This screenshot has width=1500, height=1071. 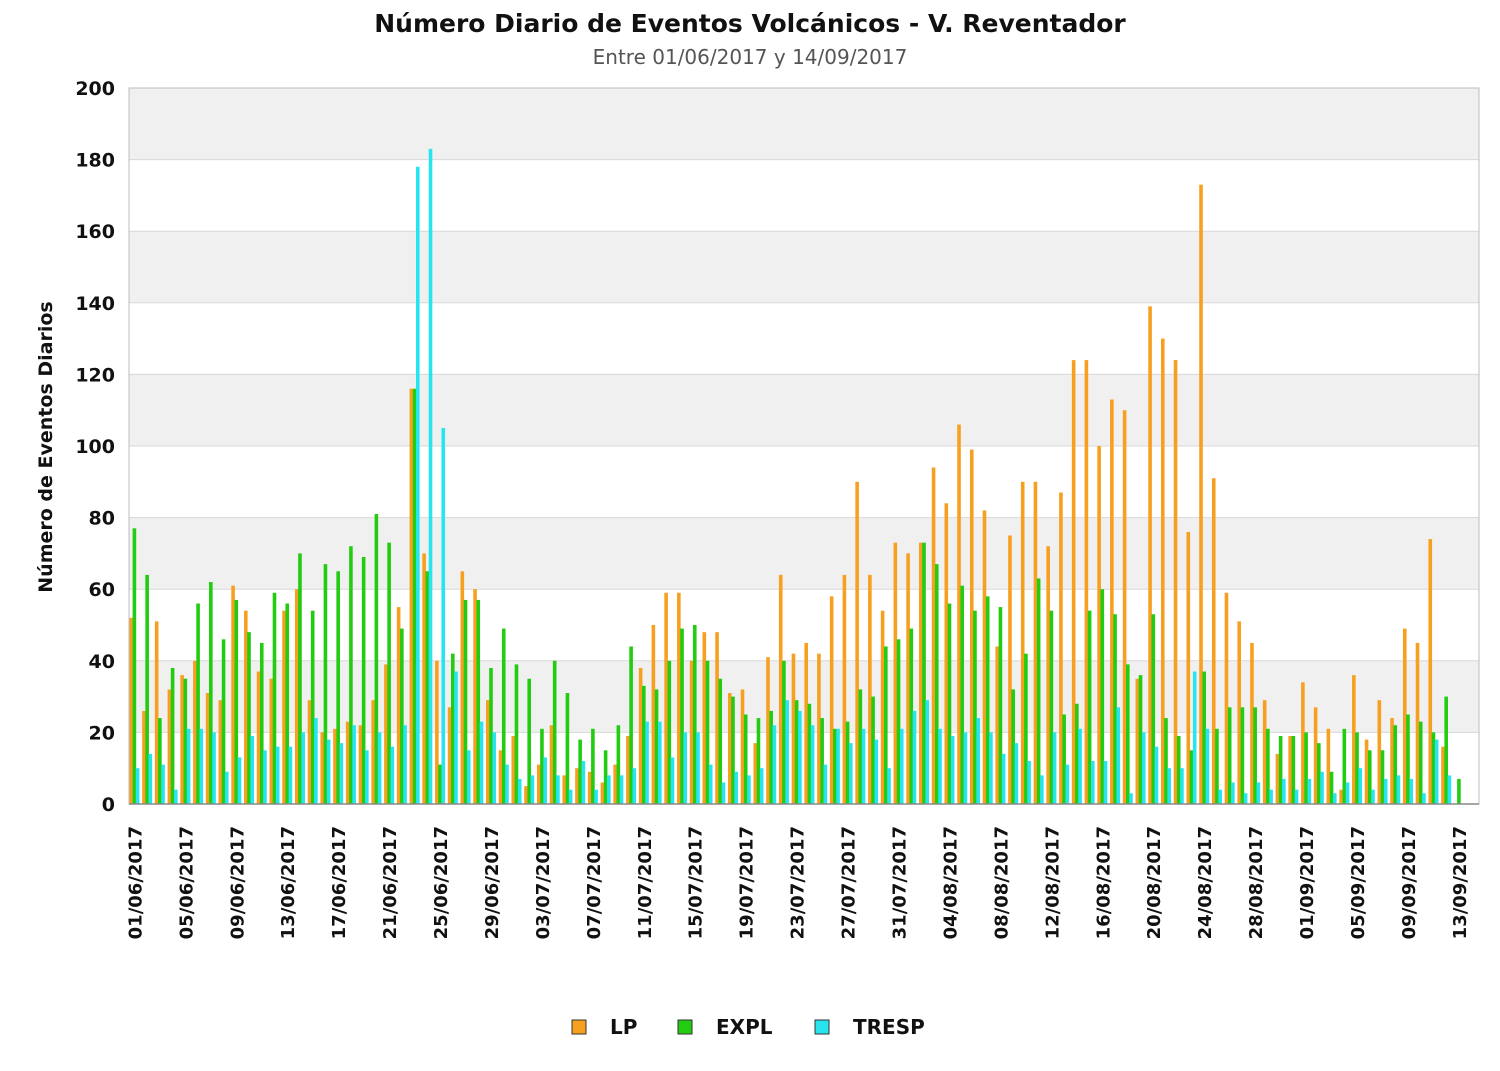 What do you see at coordinates (579, 1027) in the screenshot?
I see `legend-swatch-lp` at bounding box center [579, 1027].